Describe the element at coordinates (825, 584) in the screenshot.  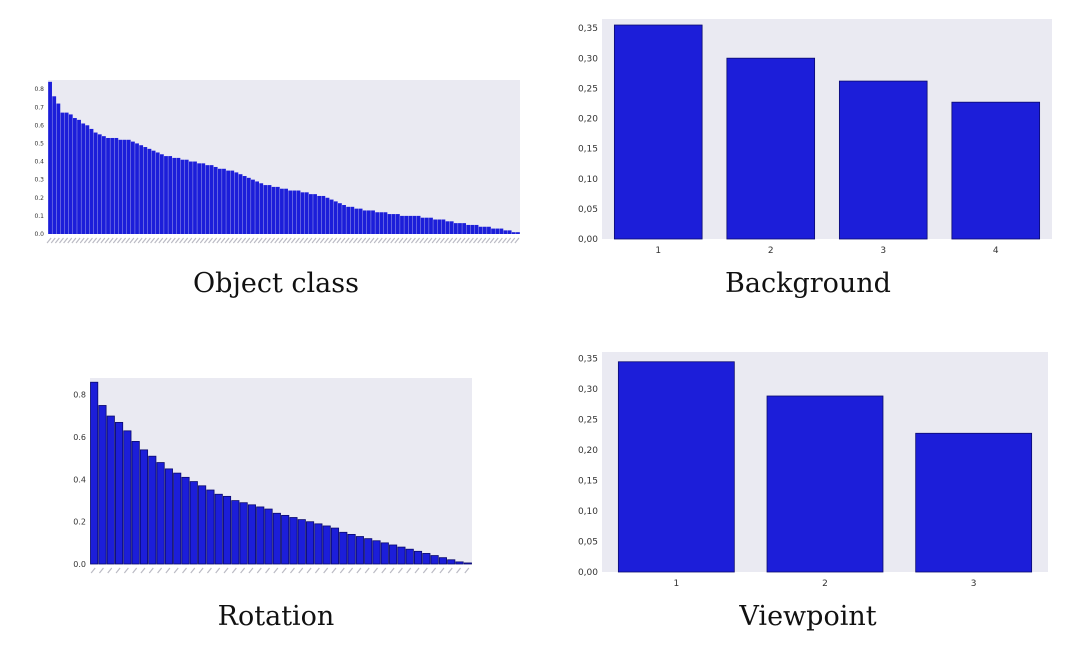
I see `x-tick-label: 2` at that location.